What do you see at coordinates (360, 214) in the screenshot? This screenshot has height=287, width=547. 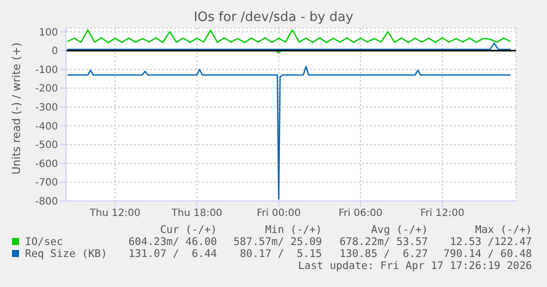 I see `x-tick-label: Fri 06:00` at bounding box center [360, 214].